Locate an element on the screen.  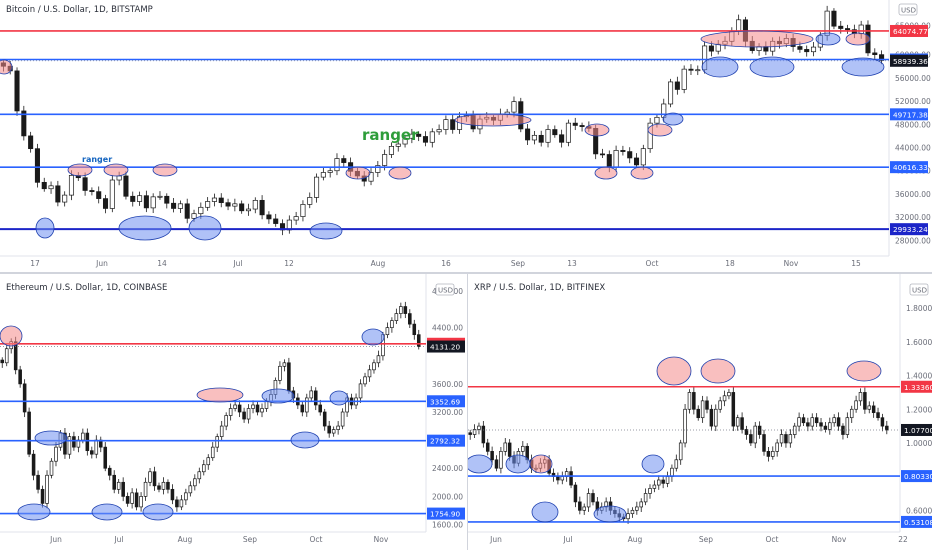
eth-ytick-6: 1600.00 is located at coordinates (447, 524).